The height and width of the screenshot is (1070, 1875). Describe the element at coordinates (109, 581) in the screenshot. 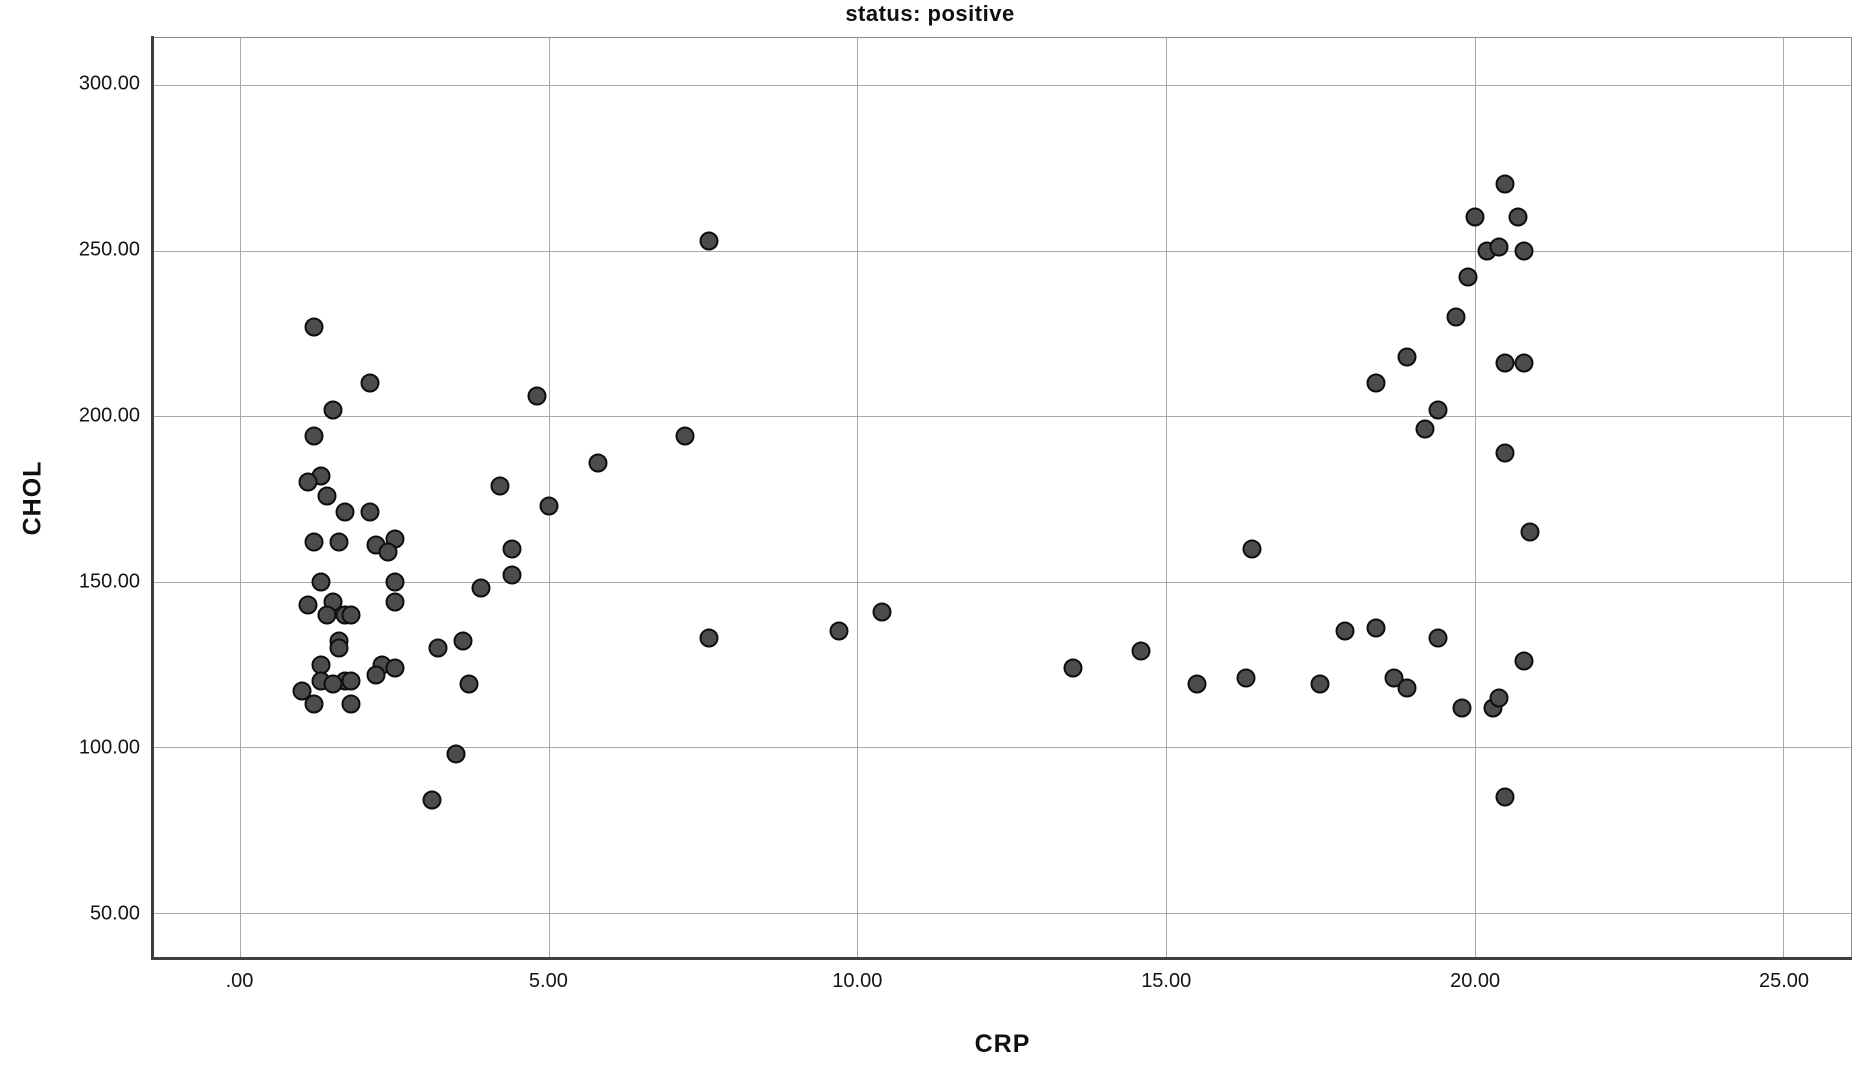

I see `y-tick-label: 150.00` at that location.